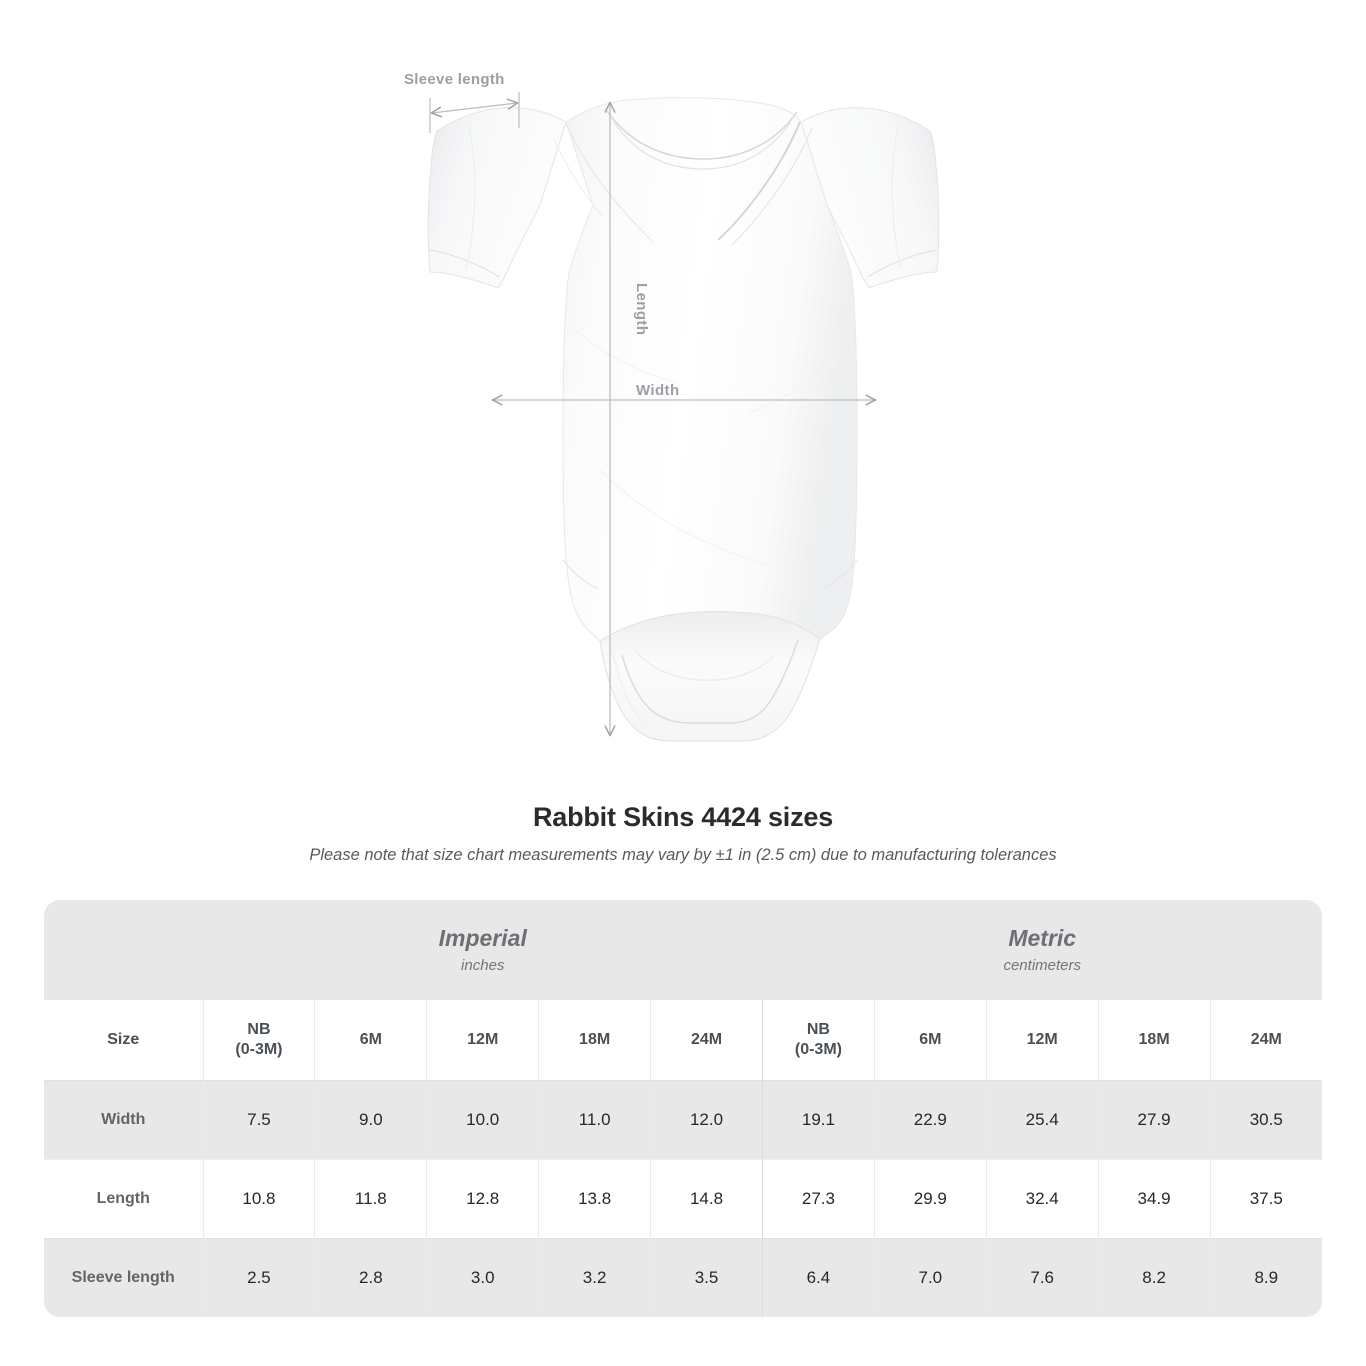 The image size is (1366, 1366). Describe the element at coordinates (818, 1198) in the screenshot. I see `cell-length-nb-cm: 27.3` at that location.